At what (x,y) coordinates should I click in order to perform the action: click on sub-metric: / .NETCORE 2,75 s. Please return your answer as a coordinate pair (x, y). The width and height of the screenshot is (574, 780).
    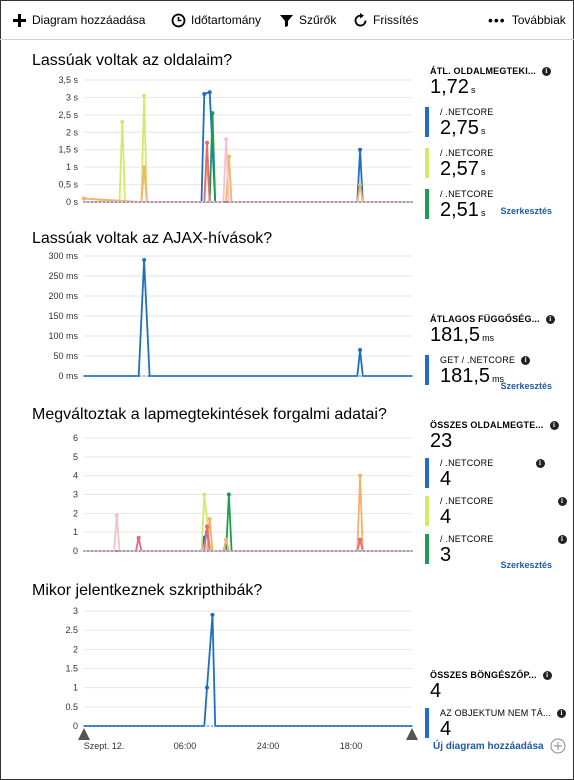
    Looking at the image, I should click on (500, 124).